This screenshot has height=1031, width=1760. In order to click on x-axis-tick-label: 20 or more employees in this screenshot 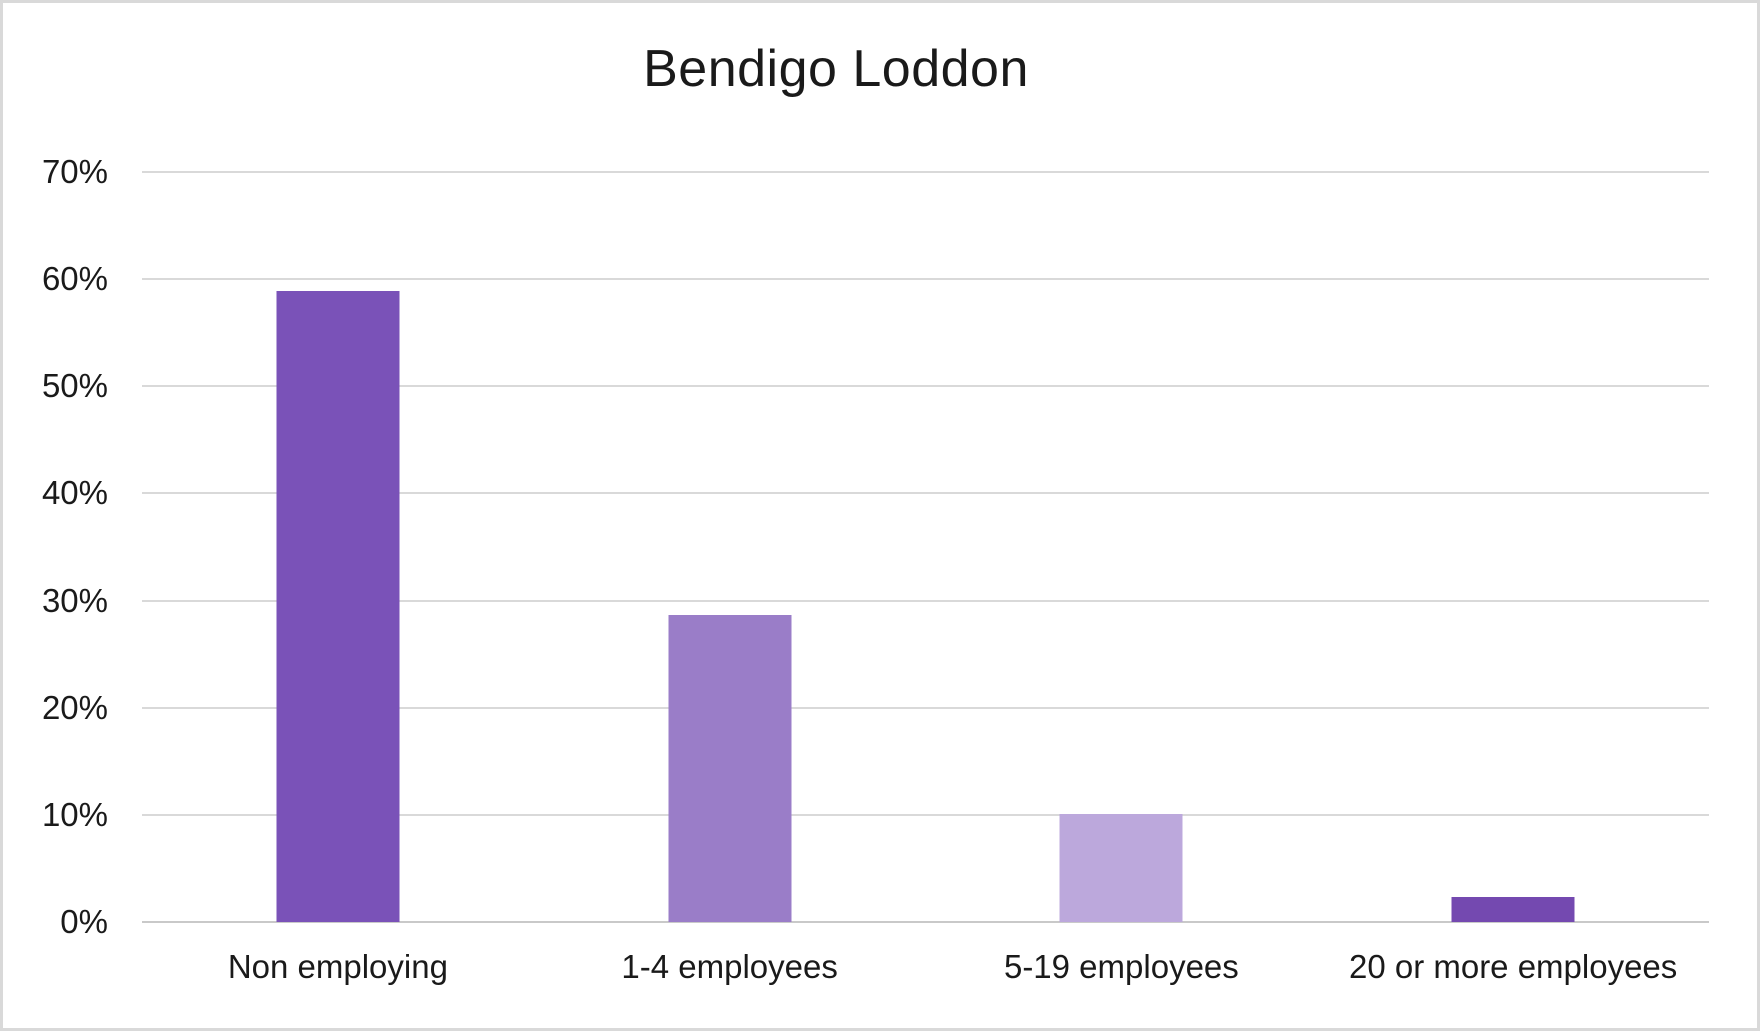, I will do `click(1513, 966)`.